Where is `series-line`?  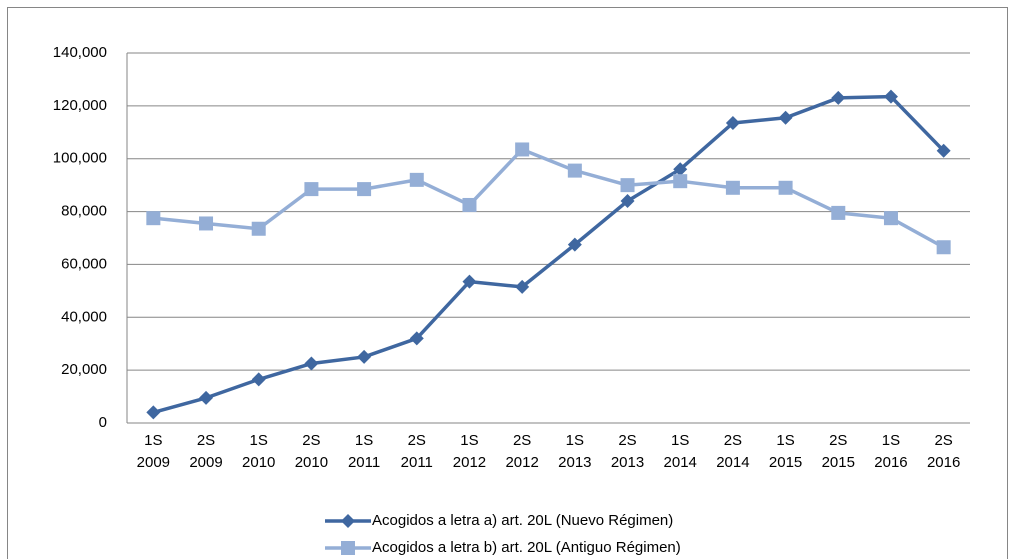
series-line is located at coordinates (549, 198).